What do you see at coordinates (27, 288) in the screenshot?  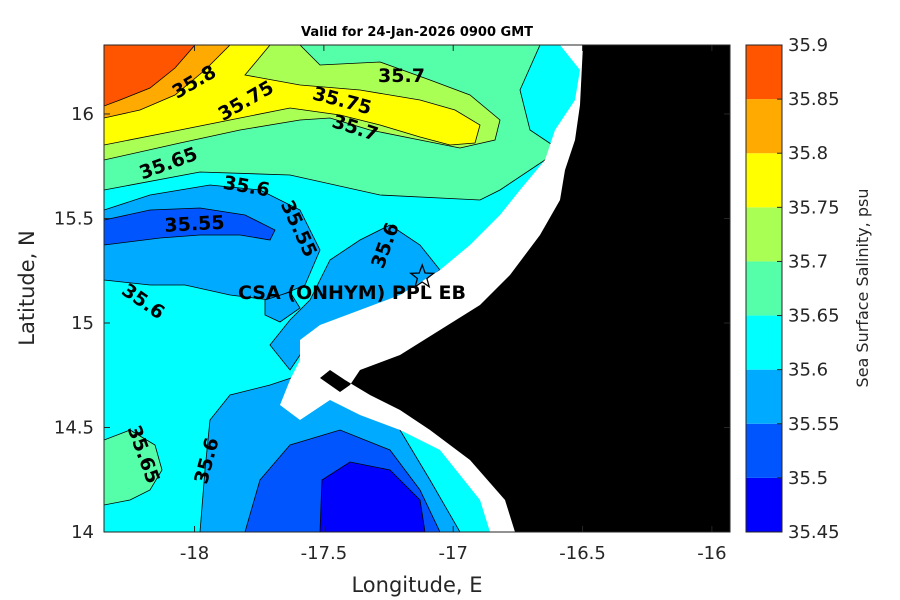 I see `y-axis-label: Latitude, N` at bounding box center [27, 288].